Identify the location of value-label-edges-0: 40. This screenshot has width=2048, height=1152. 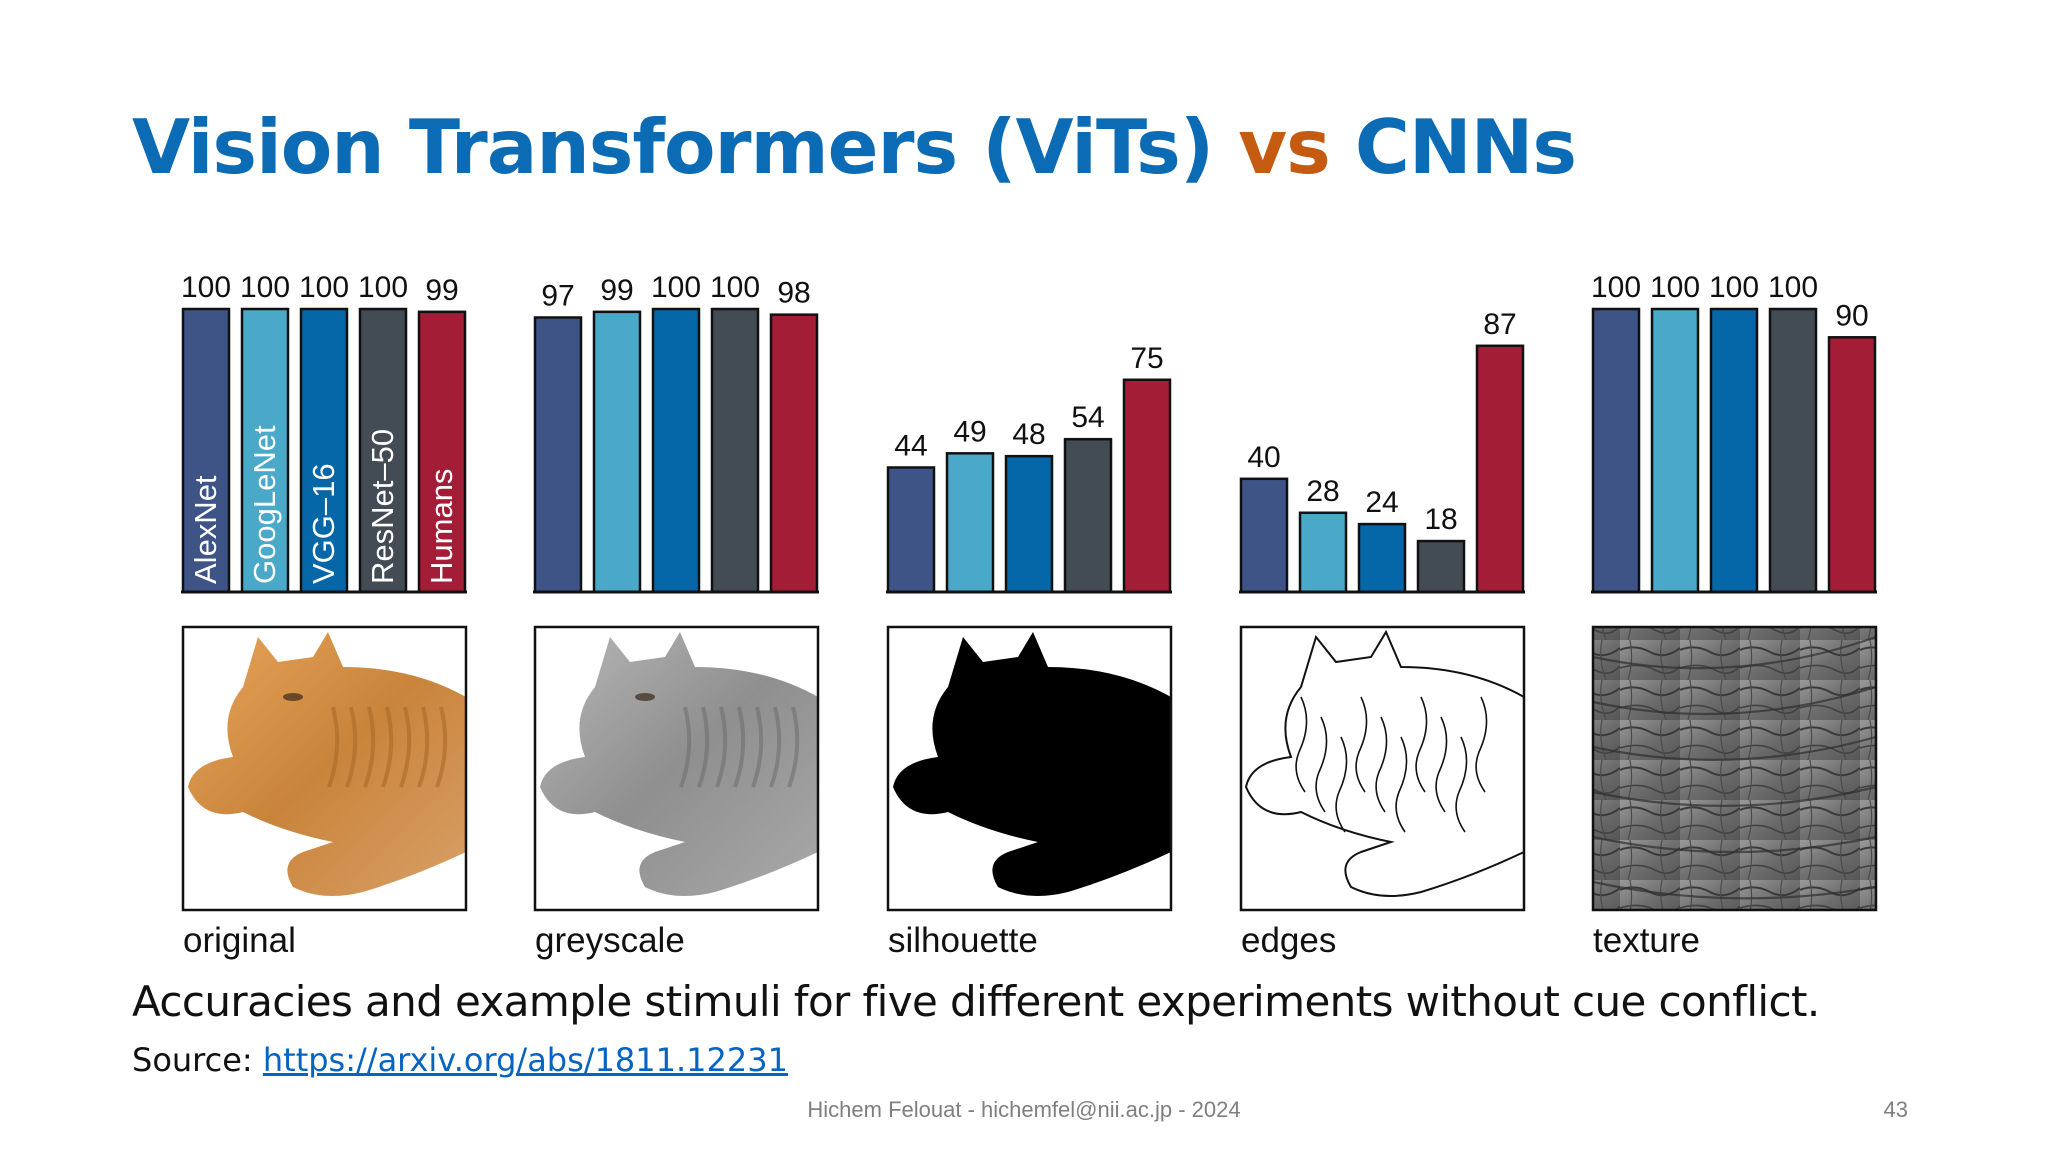
(1263, 457).